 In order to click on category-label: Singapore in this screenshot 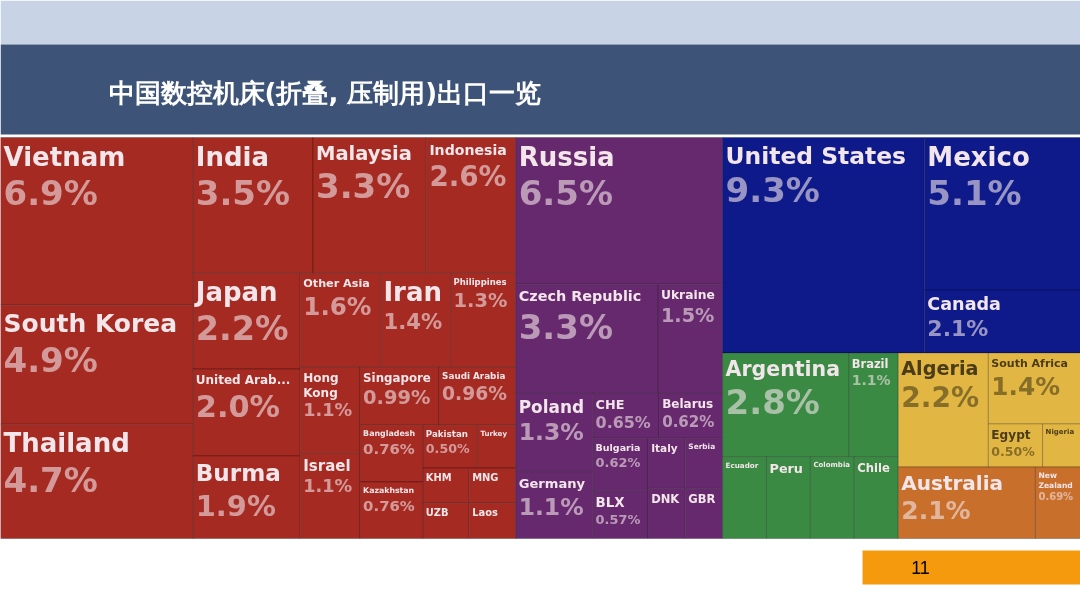, I will do `click(397, 377)`.